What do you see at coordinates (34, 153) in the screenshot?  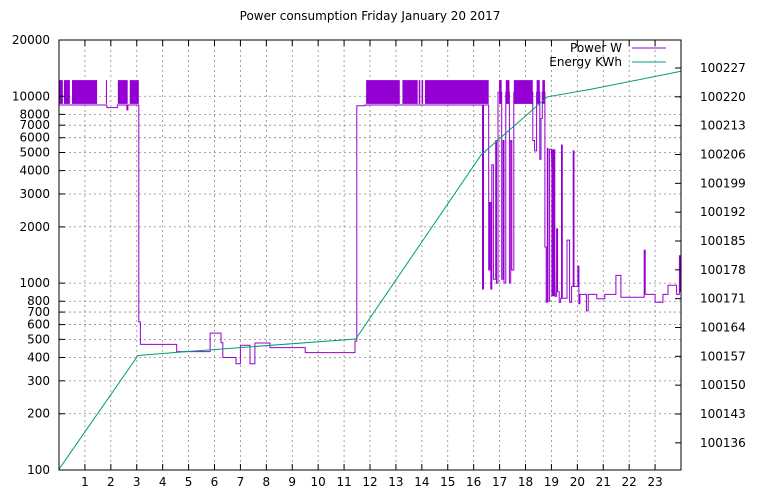 I see `y-left-tick-label: 5000` at bounding box center [34, 153].